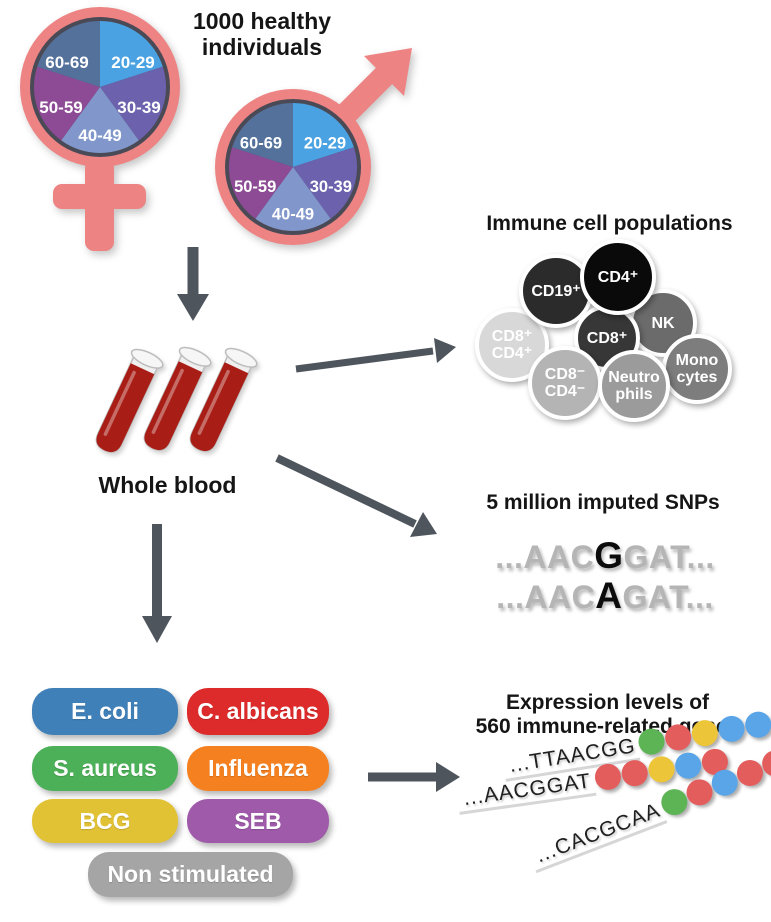 The height and width of the screenshot is (922, 771). I want to click on age-pie-male: 20-29 30-39 40-49 50-59 60-69, so click(293, 167).